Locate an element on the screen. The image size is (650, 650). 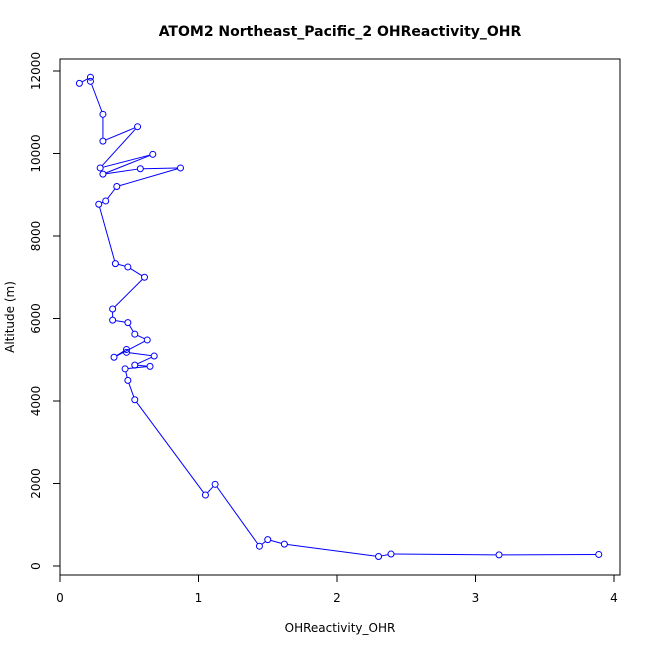
y-axis-label: Altitude (m) is located at coordinates (10, 317).